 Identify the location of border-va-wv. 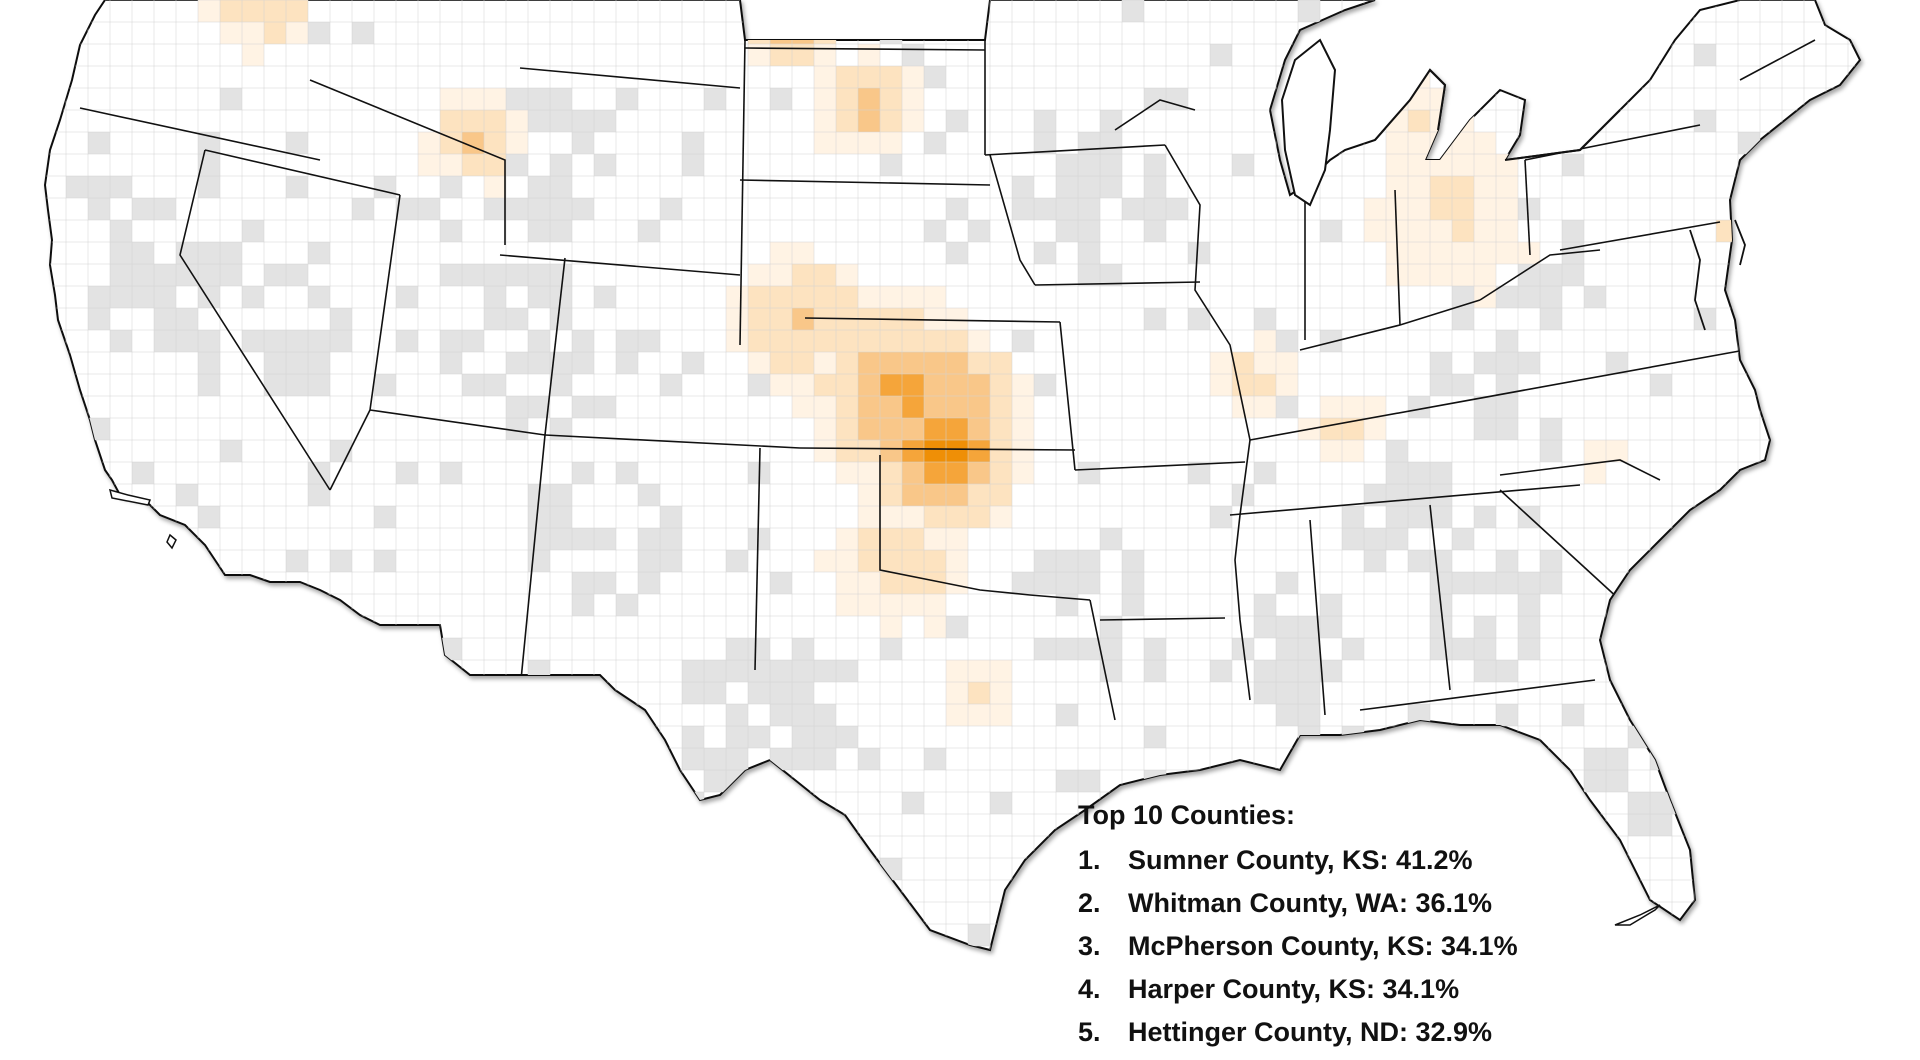
(1540, 275).